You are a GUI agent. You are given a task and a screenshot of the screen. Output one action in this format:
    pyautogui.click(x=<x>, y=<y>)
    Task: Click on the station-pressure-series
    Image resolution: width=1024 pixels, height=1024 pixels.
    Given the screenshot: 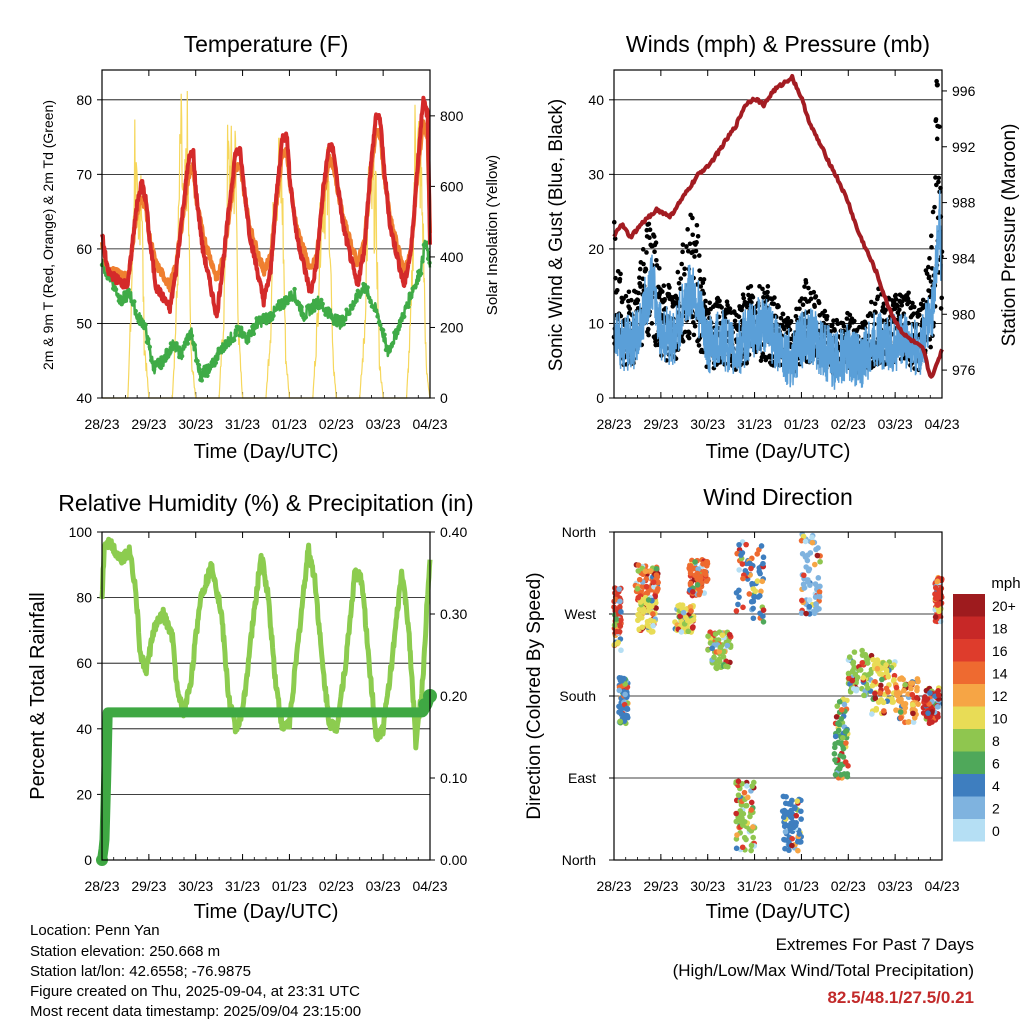 What is the action you would take?
    pyautogui.click(x=778, y=226)
    